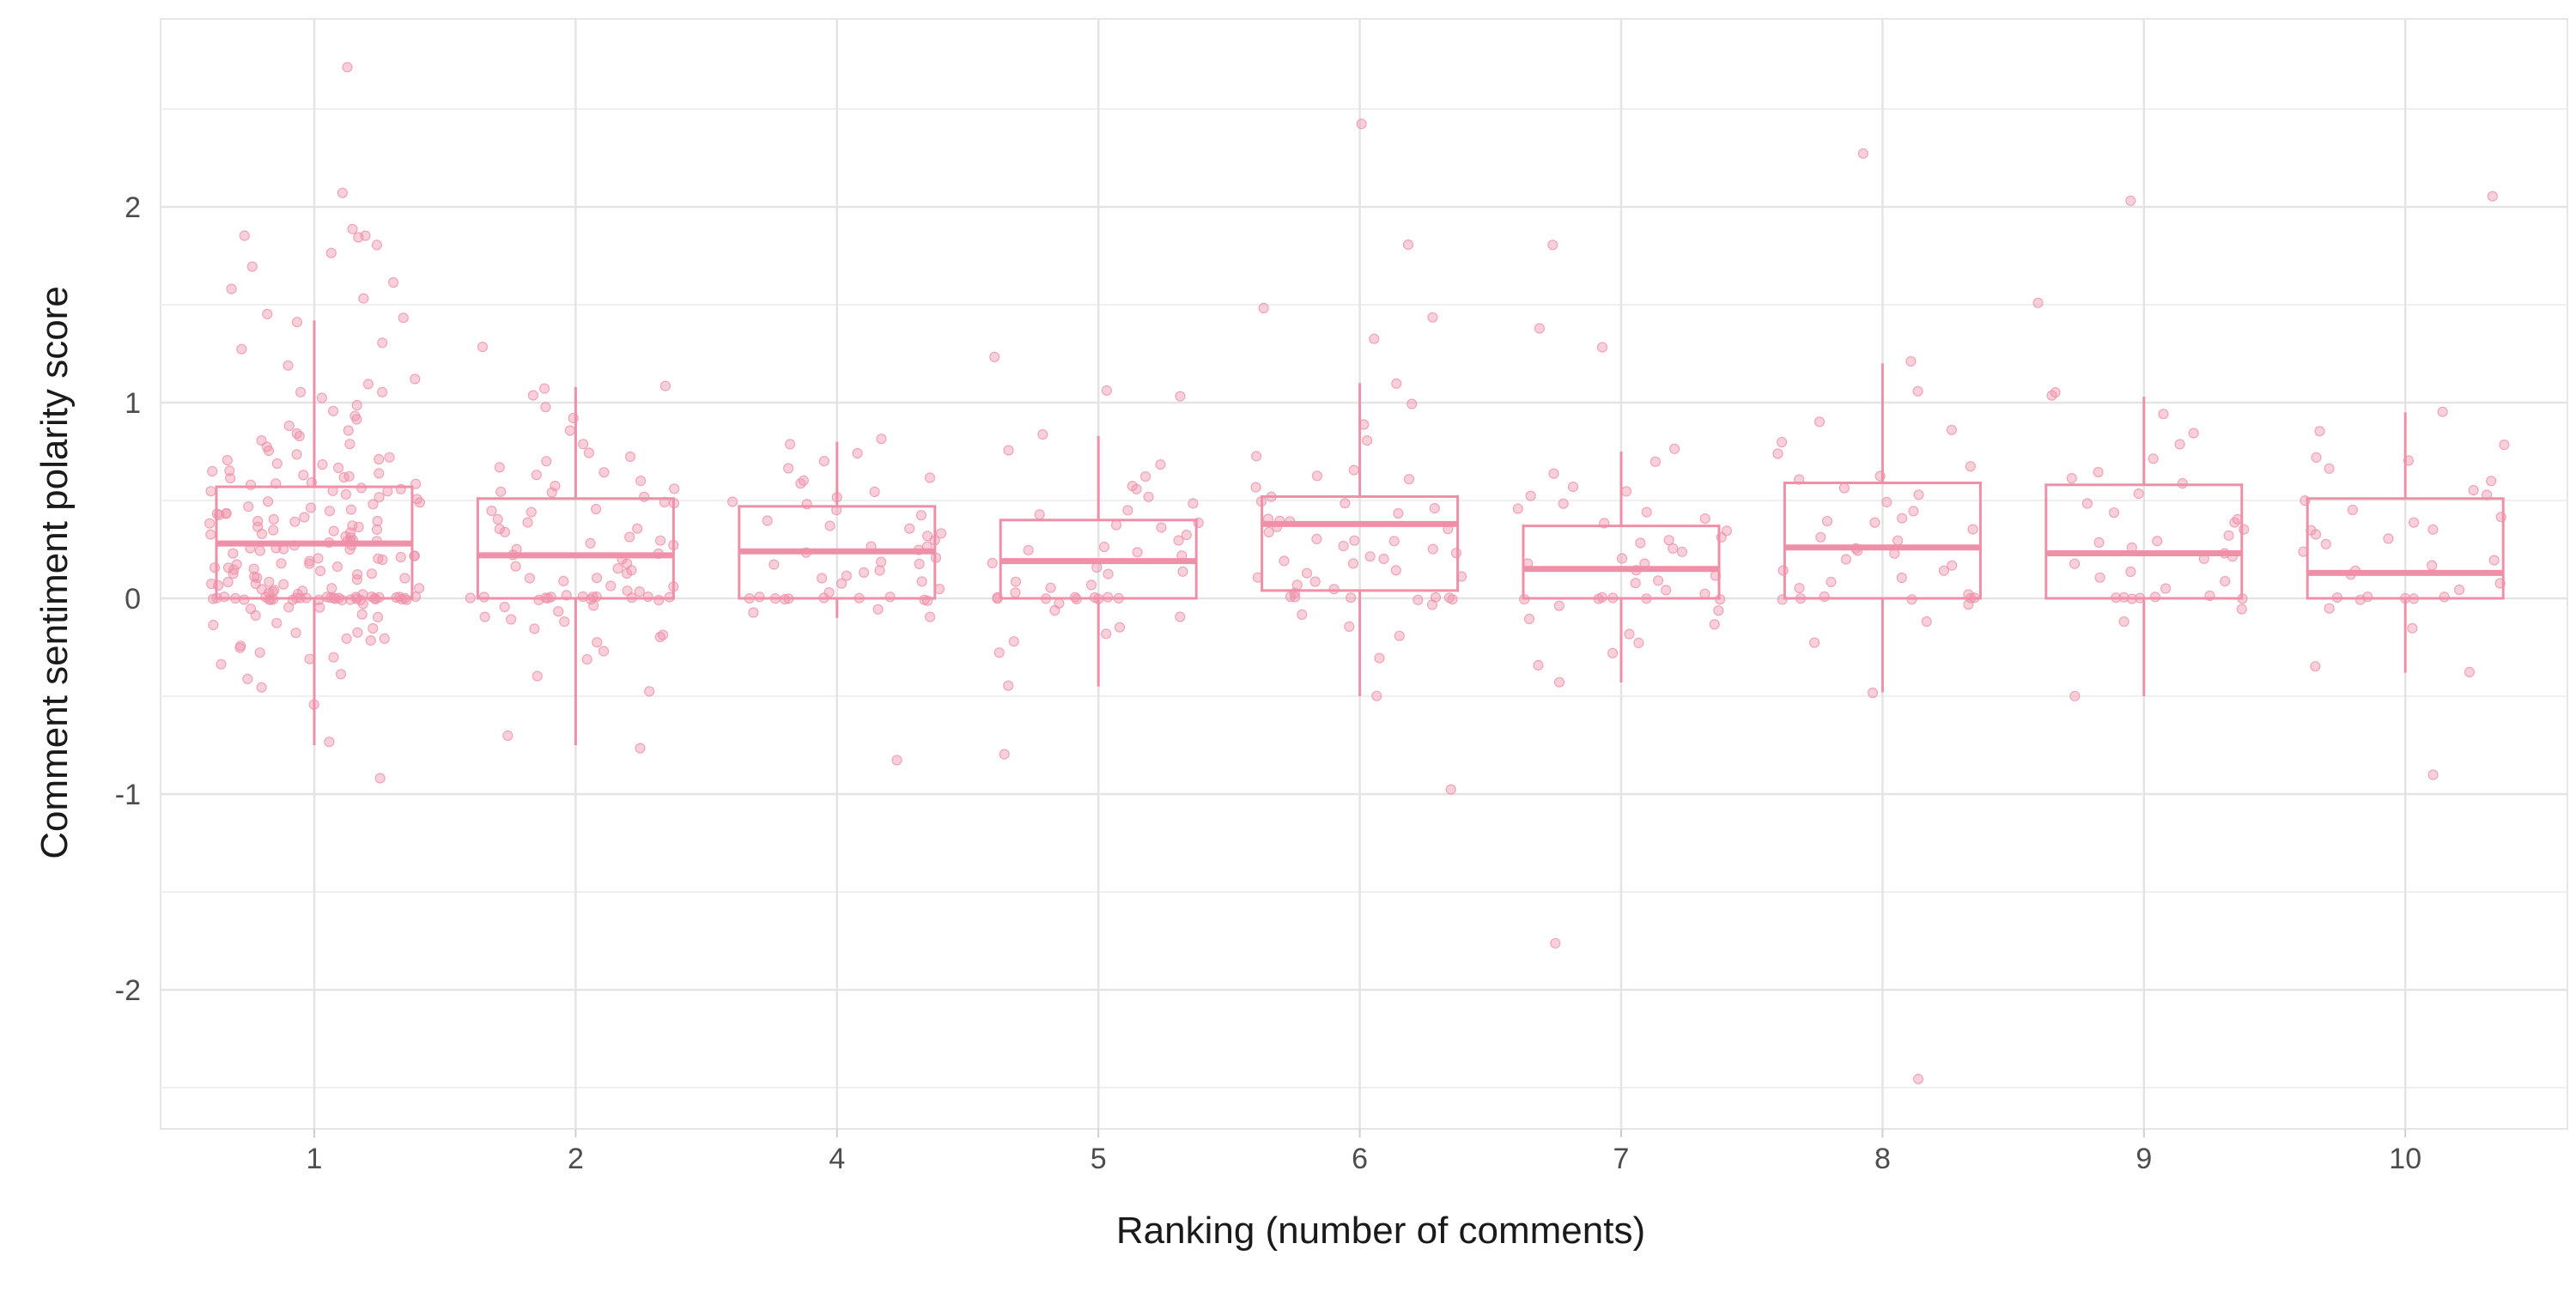  I want to click on x-tick-label: 2, so click(576, 1159).